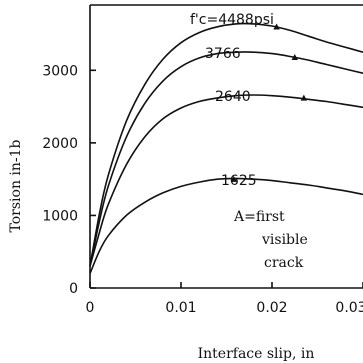  I want to click on annotation-line-2: visible, so click(284, 240).